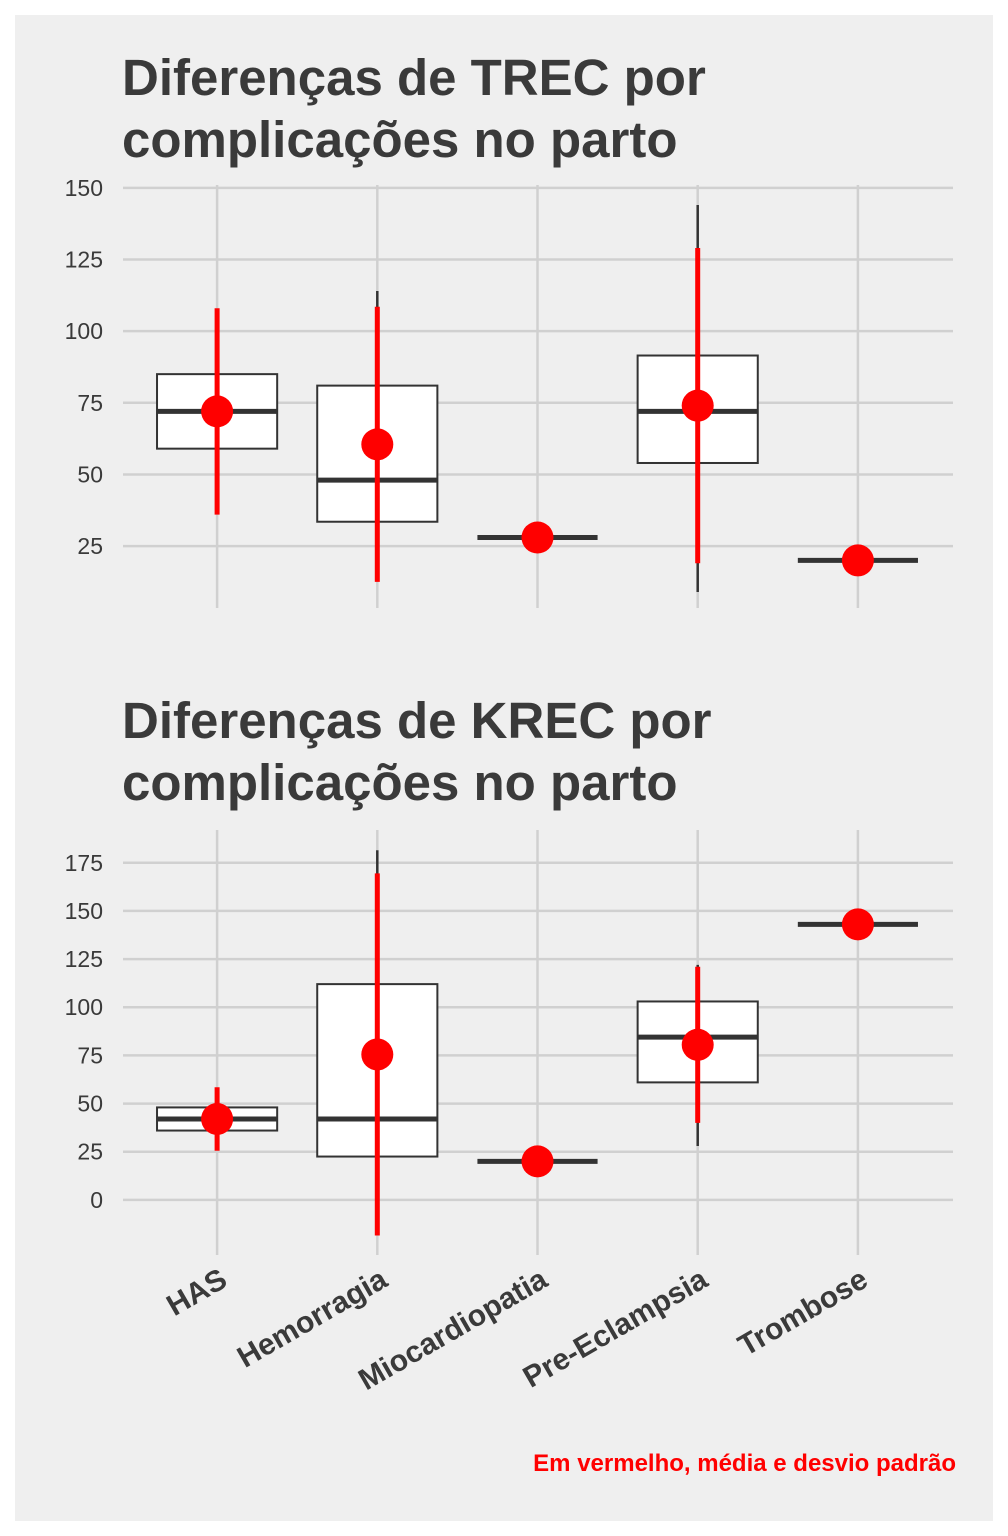 The width and height of the screenshot is (1008, 1536). Describe the element at coordinates (312, 1318) in the screenshot. I see `x-tick-label: Hemorragia` at that location.